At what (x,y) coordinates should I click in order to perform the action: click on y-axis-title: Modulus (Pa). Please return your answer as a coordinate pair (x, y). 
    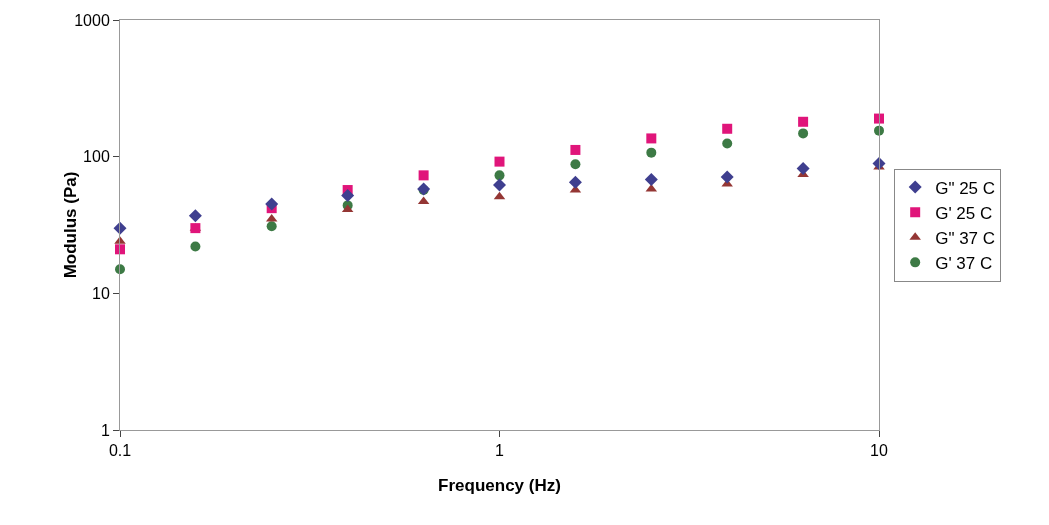
    Looking at the image, I should click on (70, 225).